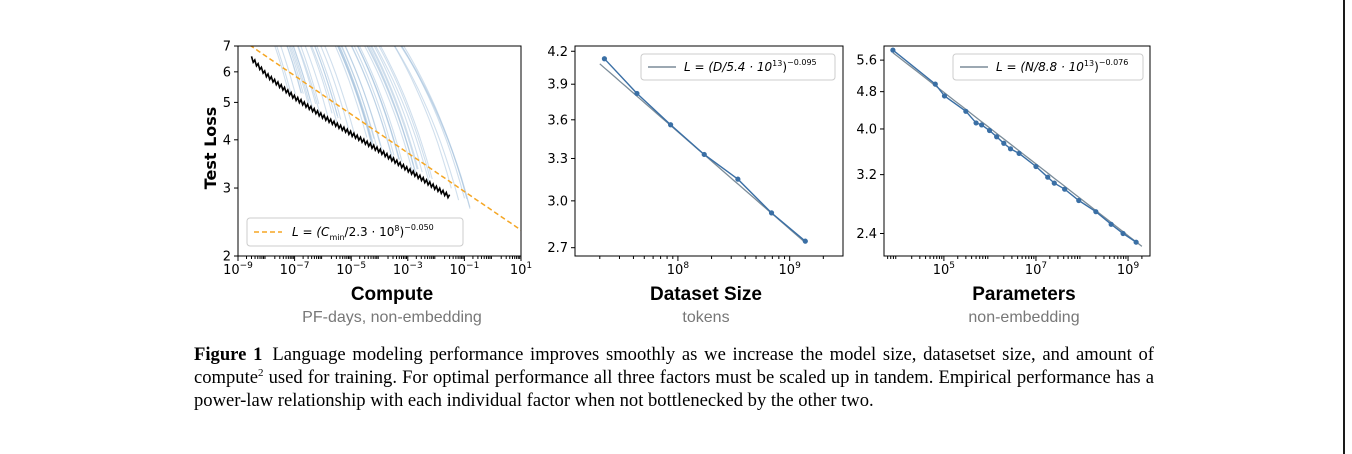  Describe the element at coordinates (686, 266) in the screenshot. I see `x-tick-exp: 8` at that location.